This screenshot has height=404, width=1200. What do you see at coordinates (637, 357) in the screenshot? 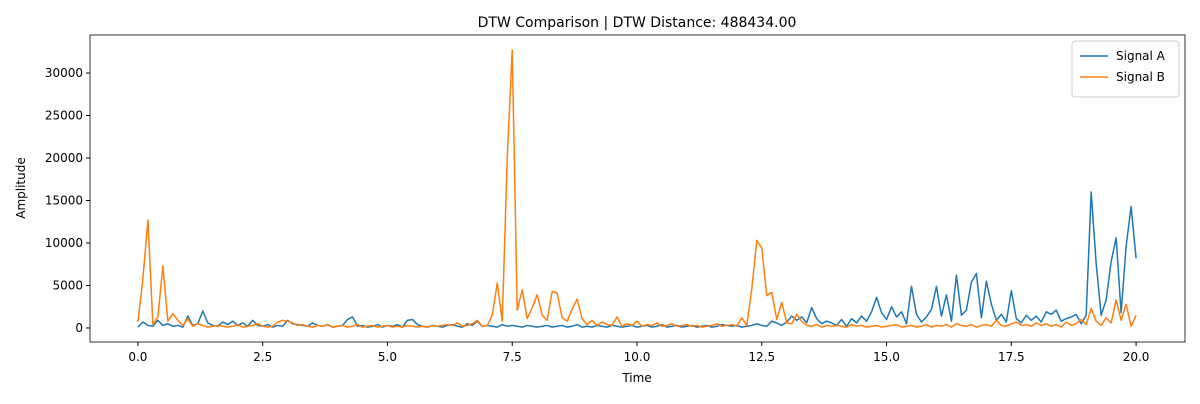
I see `x-tick-label: 10.0` at bounding box center [637, 357].